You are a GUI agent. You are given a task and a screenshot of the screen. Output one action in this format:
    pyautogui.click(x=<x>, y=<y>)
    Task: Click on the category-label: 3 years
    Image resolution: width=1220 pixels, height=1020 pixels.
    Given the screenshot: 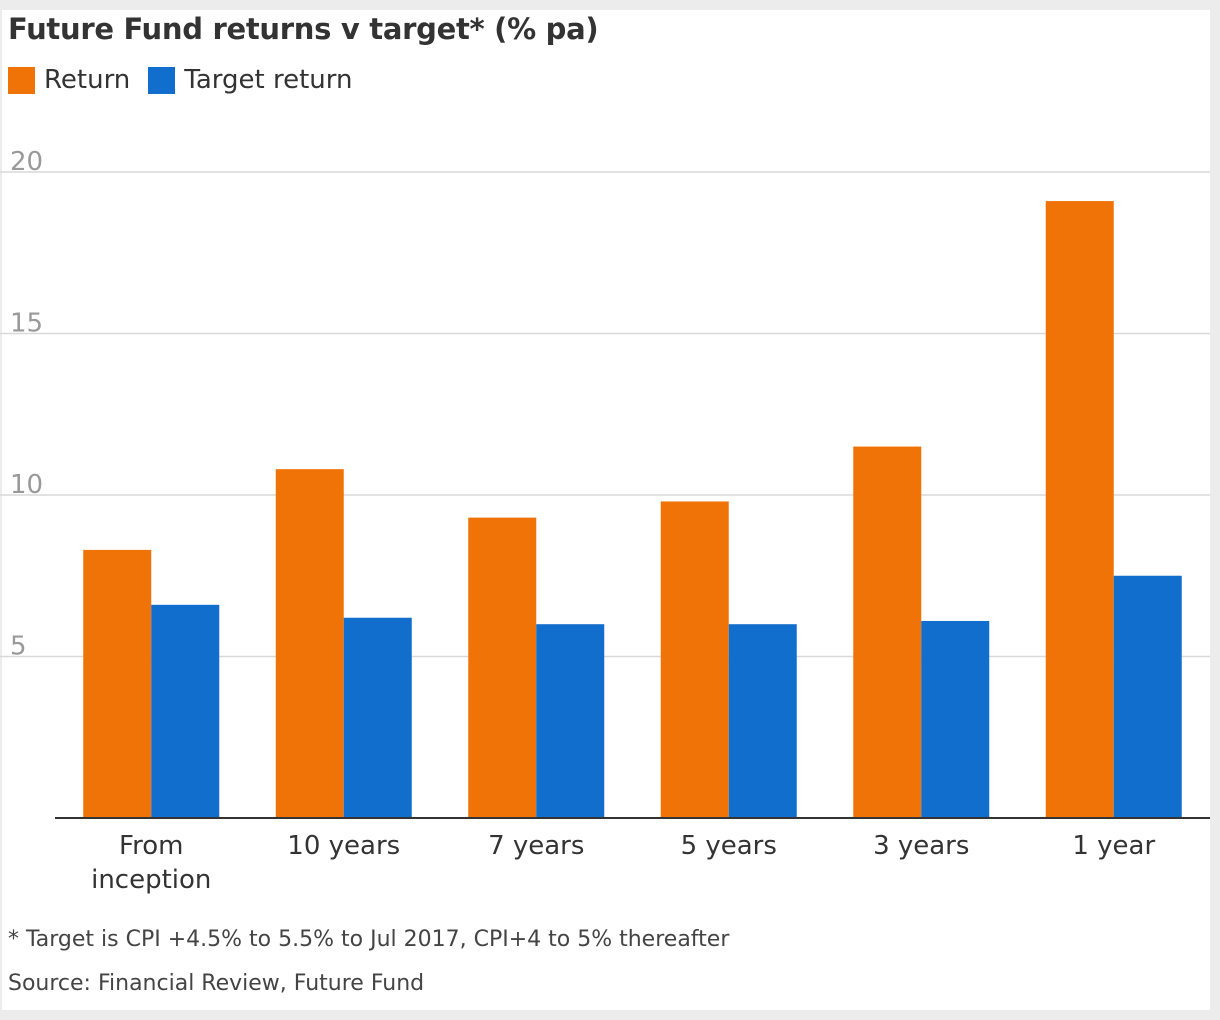 What is the action you would take?
    pyautogui.click(x=921, y=846)
    